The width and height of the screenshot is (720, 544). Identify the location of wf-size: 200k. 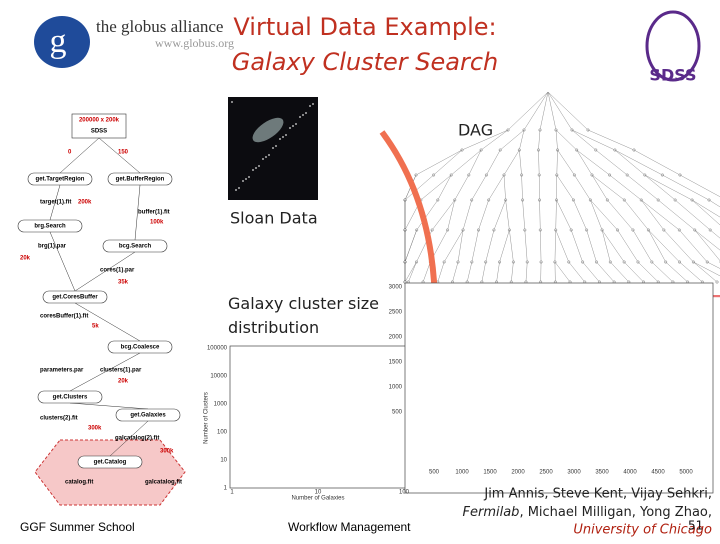
(85, 203).